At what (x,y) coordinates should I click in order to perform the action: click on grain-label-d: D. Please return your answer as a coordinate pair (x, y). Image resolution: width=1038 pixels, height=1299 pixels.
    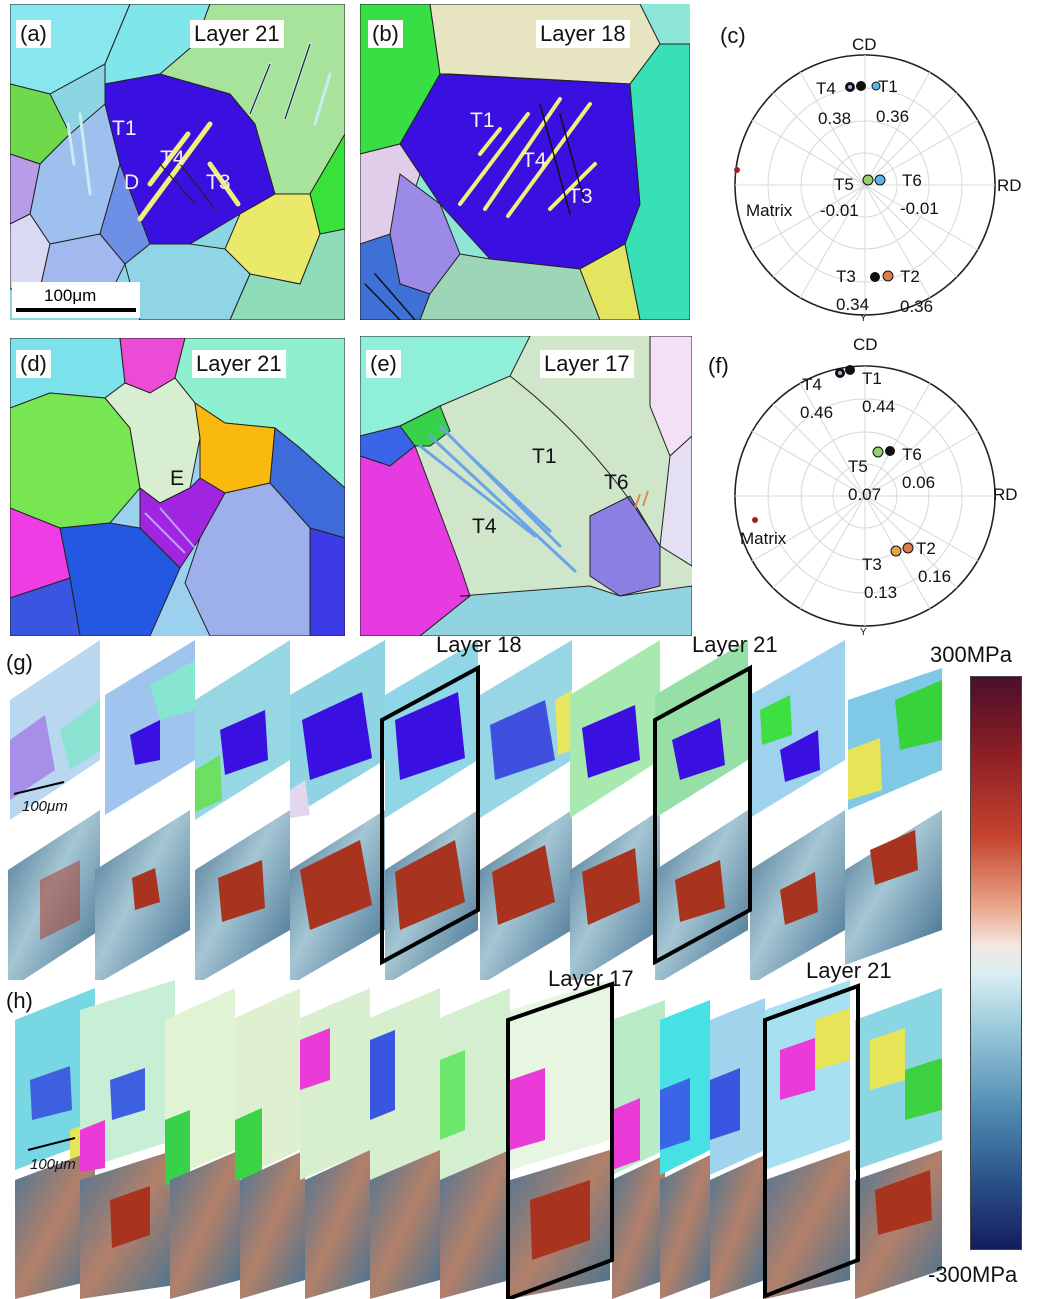
    Looking at the image, I should click on (132, 182).